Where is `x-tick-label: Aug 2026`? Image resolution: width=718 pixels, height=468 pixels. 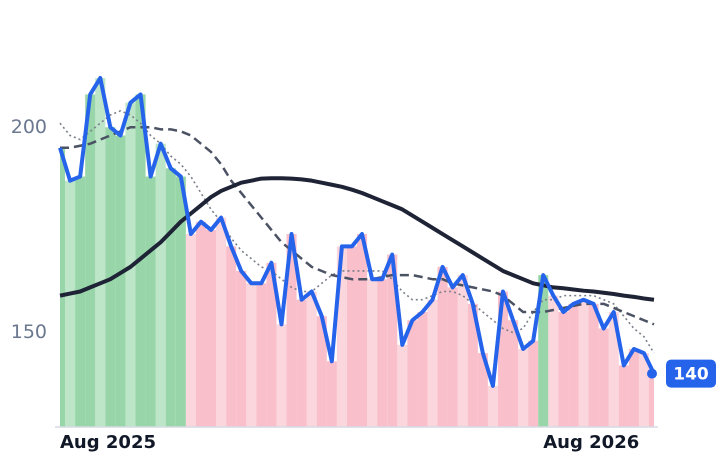 x-tick-label: Aug 2026 is located at coordinates (591, 442).